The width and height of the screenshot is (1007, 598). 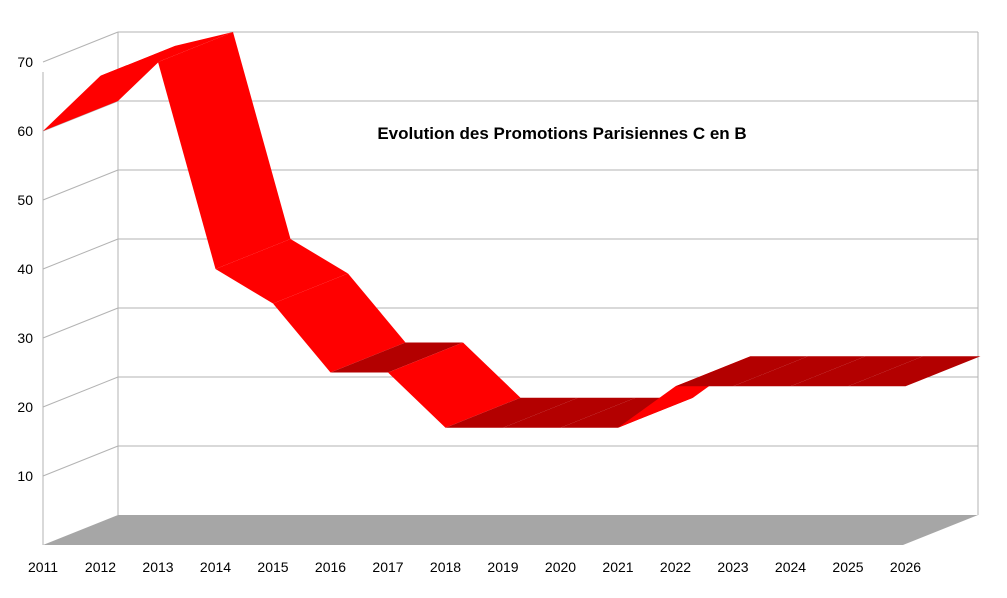 I want to click on x-tick-label: 2012, so click(x=100, y=567).